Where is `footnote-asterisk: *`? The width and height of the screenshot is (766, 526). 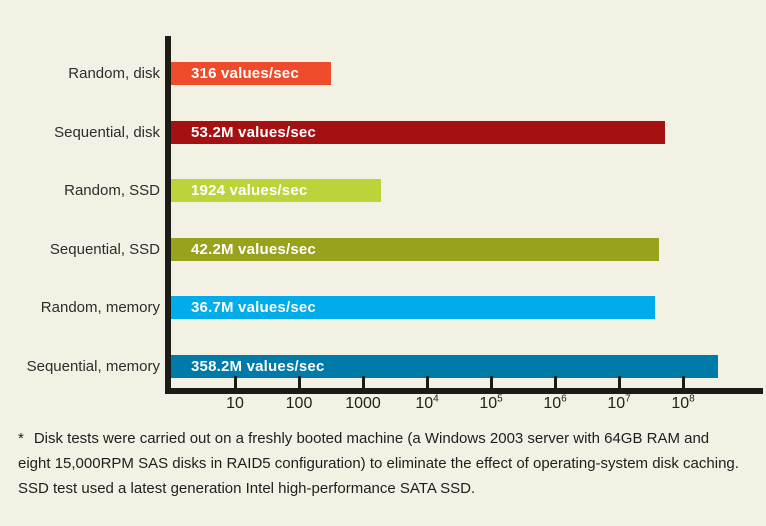 footnote-asterisk: * is located at coordinates (21, 438).